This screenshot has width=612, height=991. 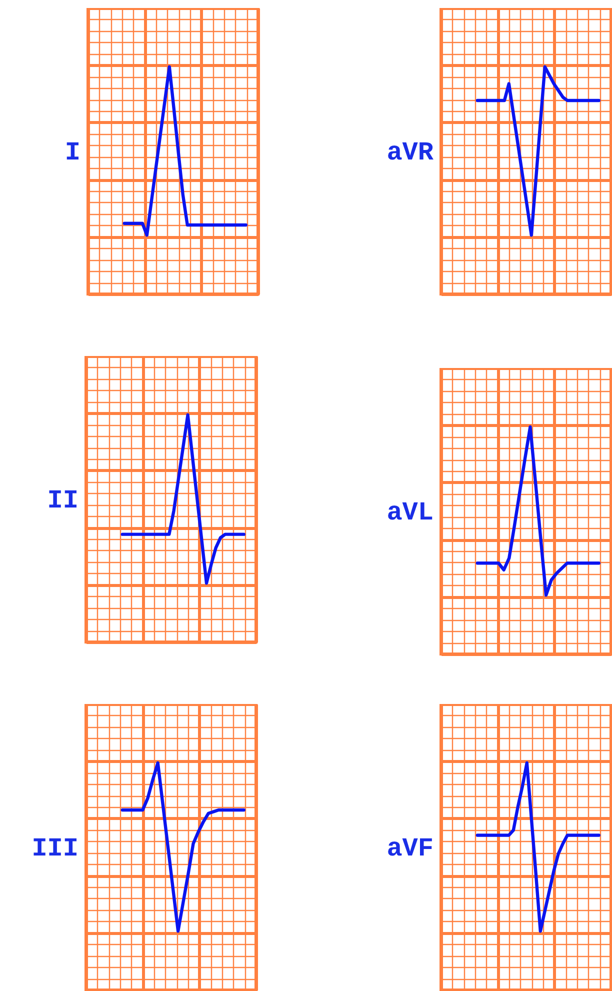 I want to click on y-axis-title: aVR, so click(x=410, y=153).